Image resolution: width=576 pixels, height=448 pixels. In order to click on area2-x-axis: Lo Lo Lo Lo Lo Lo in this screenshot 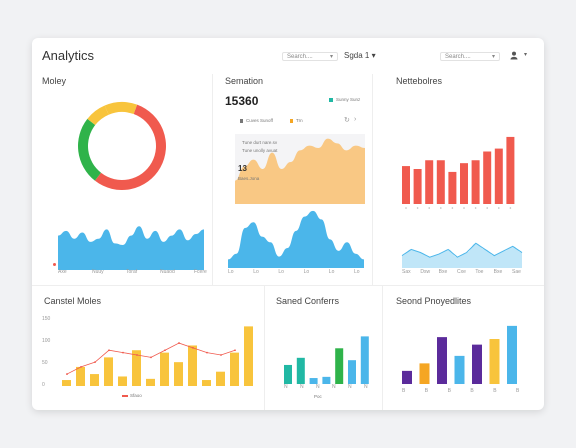, I will do `click(296, 273)`.